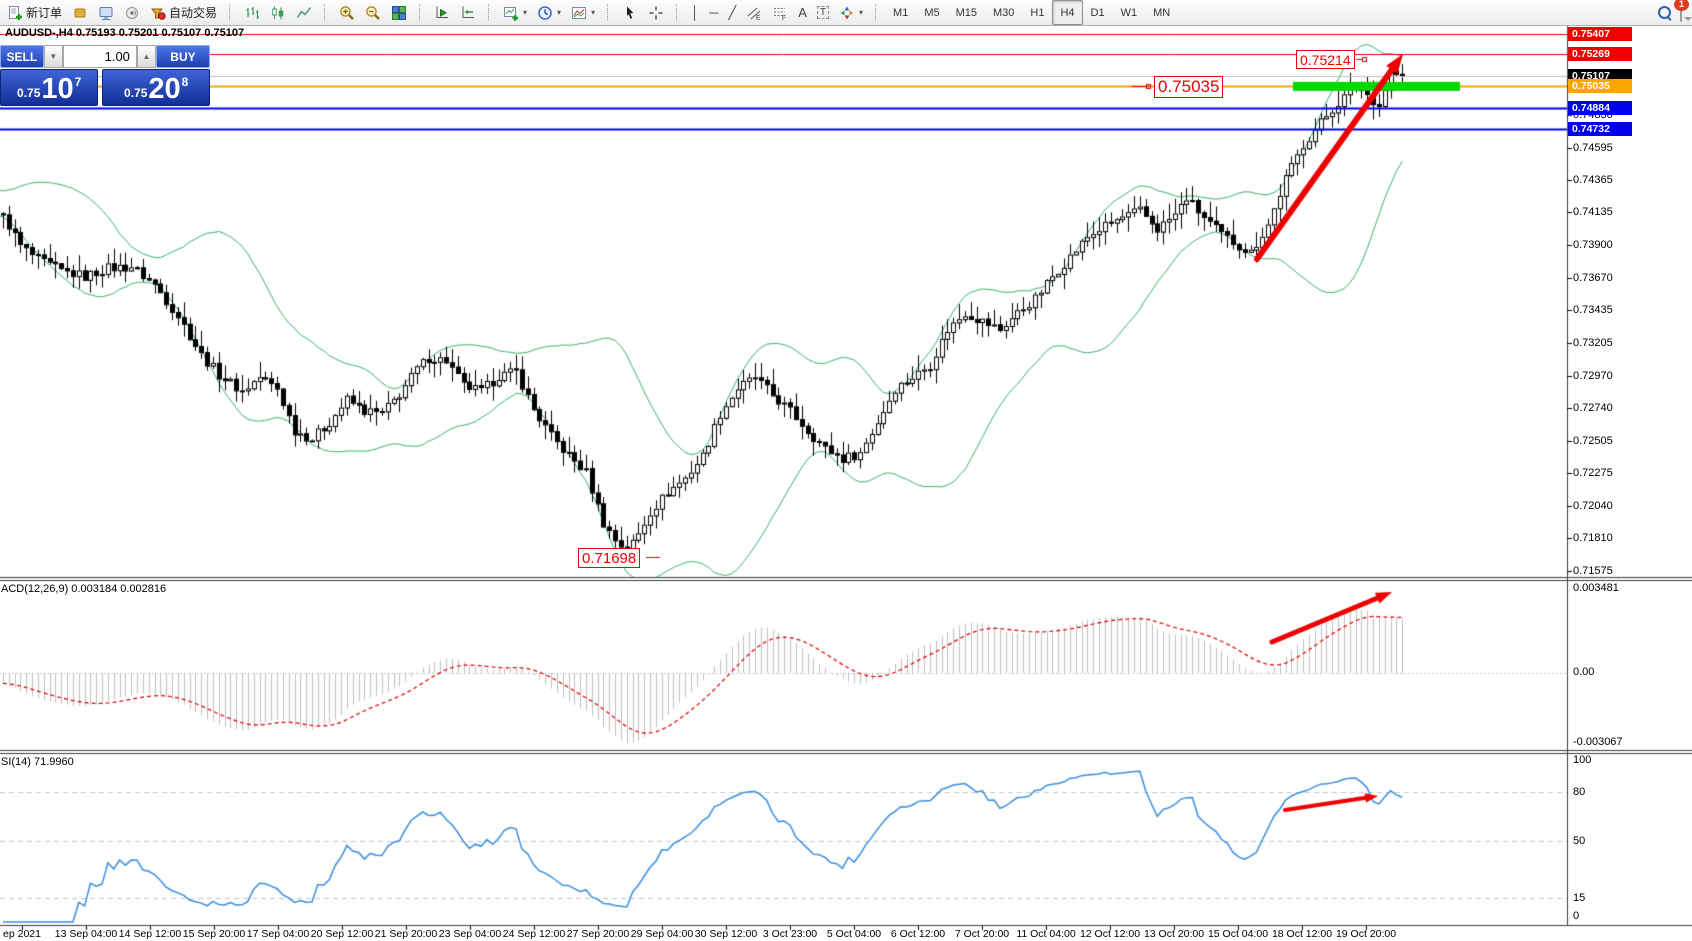  I want to click on timeframe-toolbar: M1 M5 M15 M30 H1 H4 D1 W1 MN, so click(1031, 12).